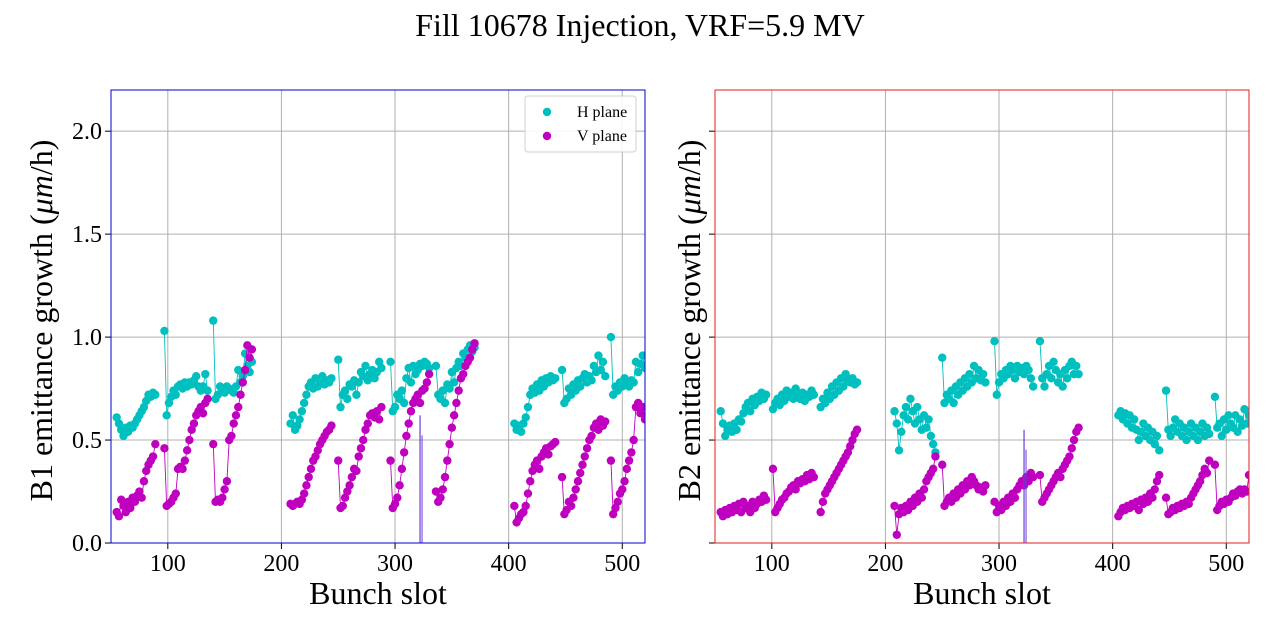 Image resolution: width=1280 pixels, height=640 pixels. Describe the element at coordinates (547, 136) in the screenshot. I see `legend-marker` at that location.